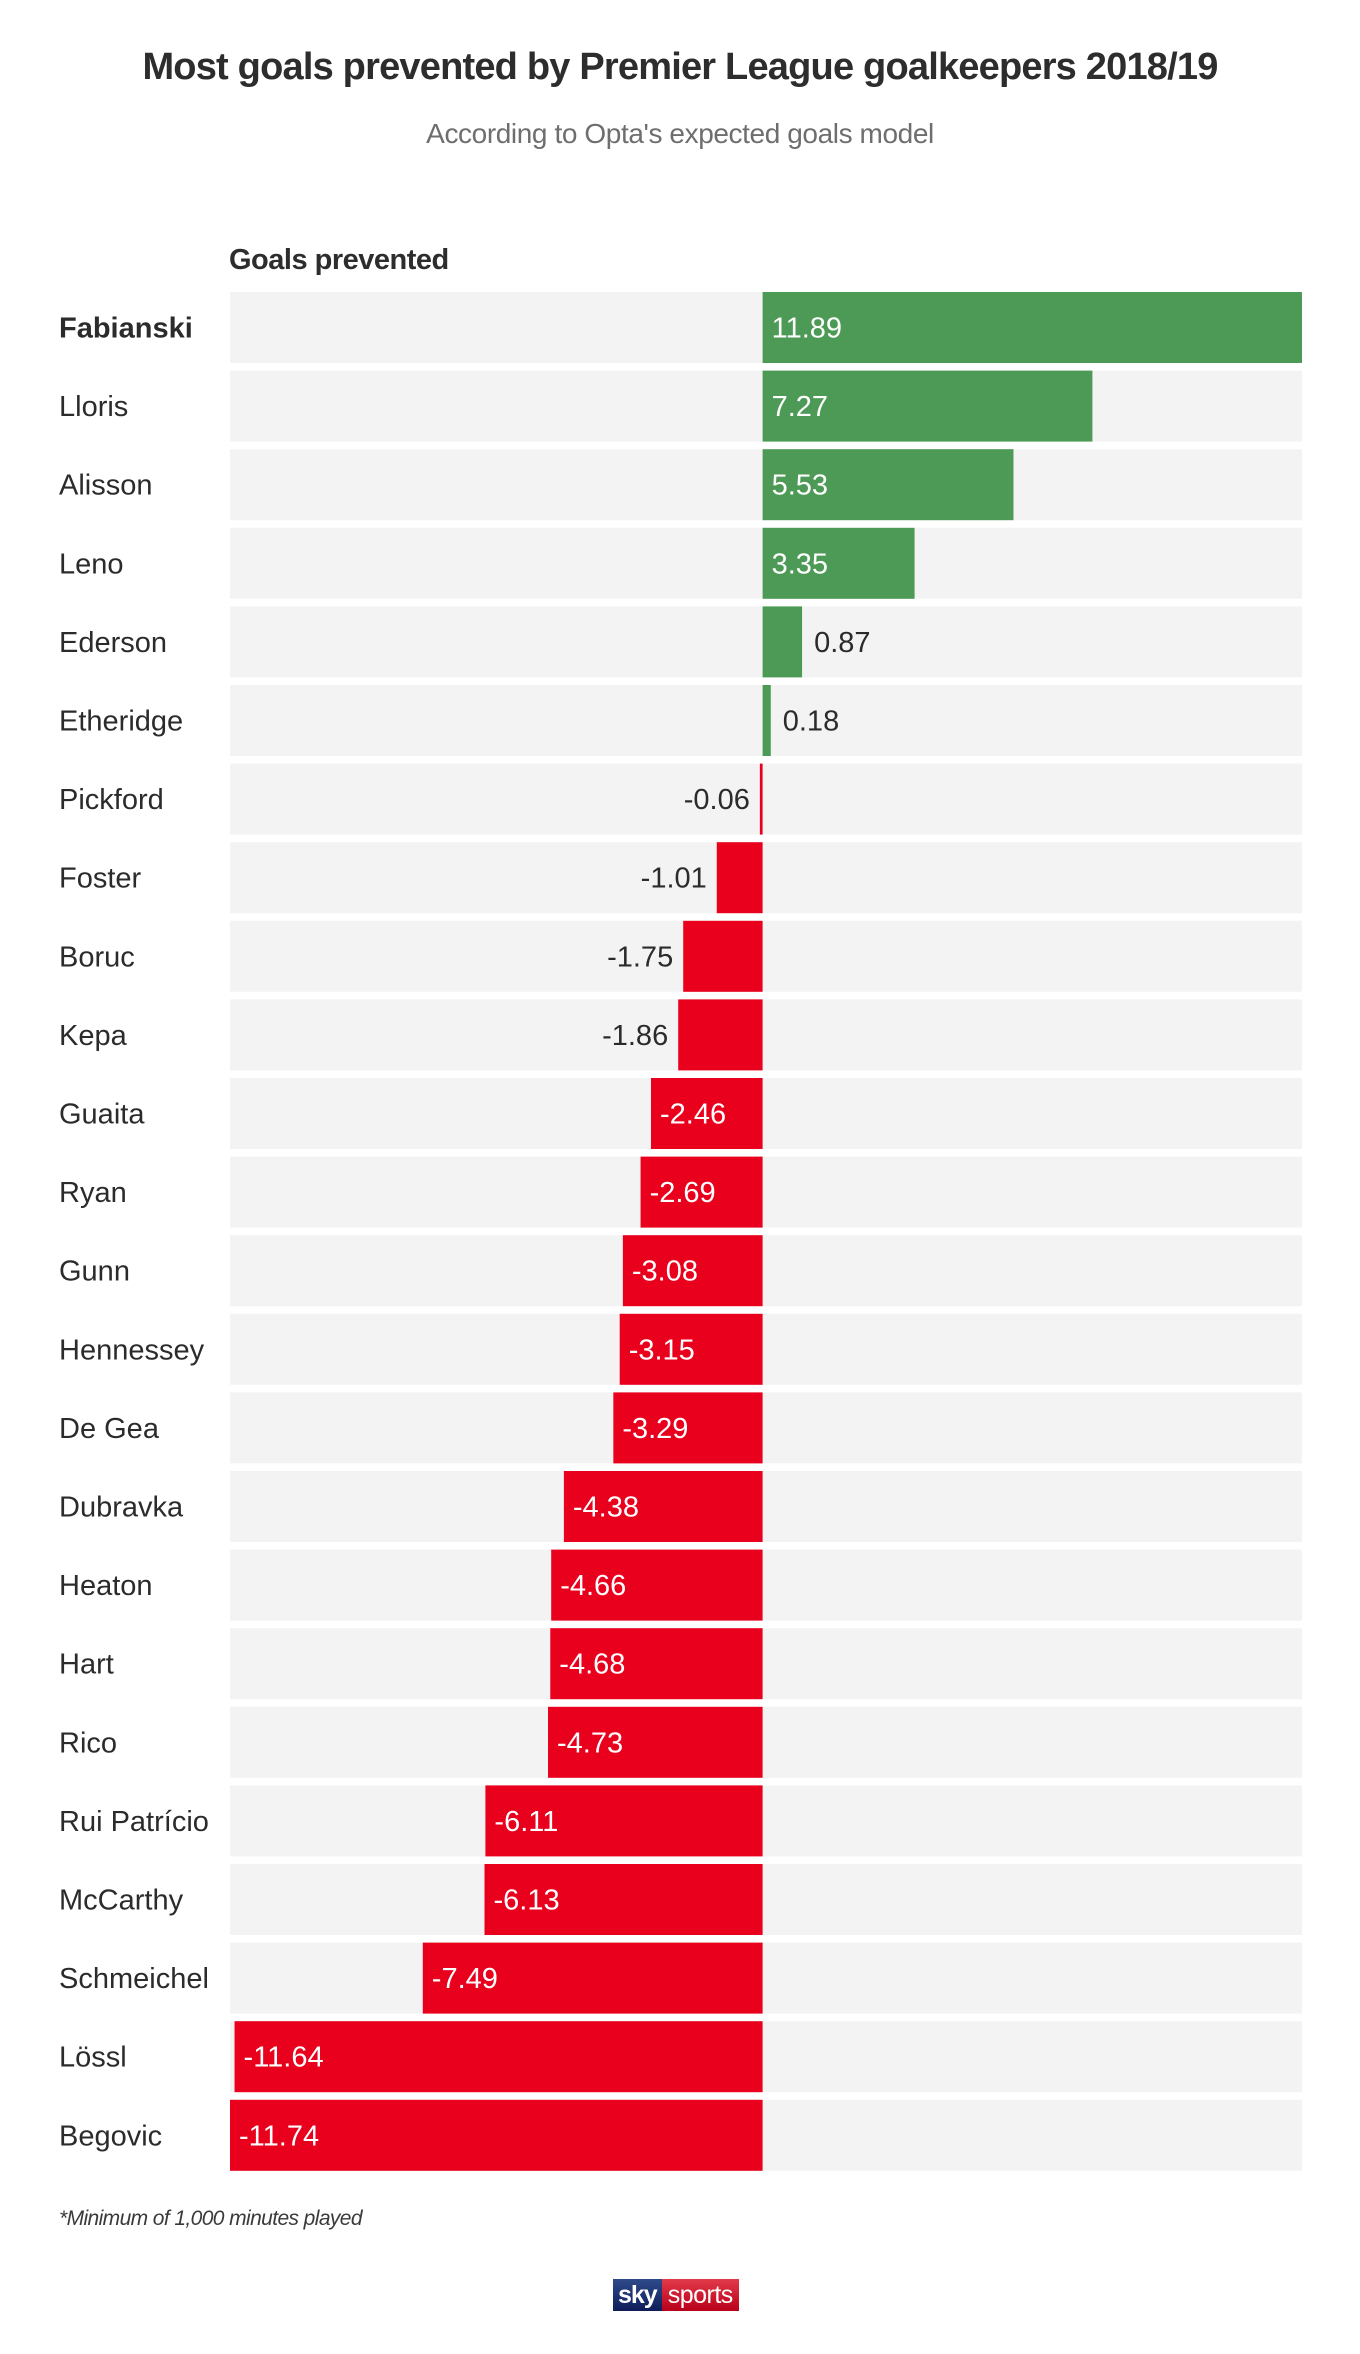 The image size is (1360, 2354). I want to click on category-label: Guaita, so click(102, 1115).